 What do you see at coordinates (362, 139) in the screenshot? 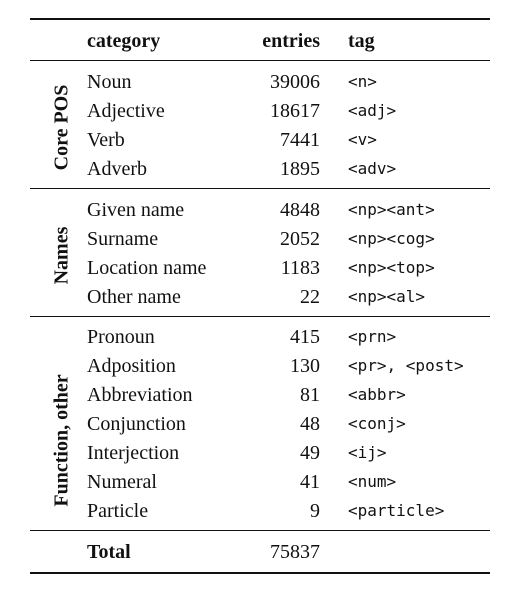
I see `row-tag: <v>` at bounding box center [362, 139].